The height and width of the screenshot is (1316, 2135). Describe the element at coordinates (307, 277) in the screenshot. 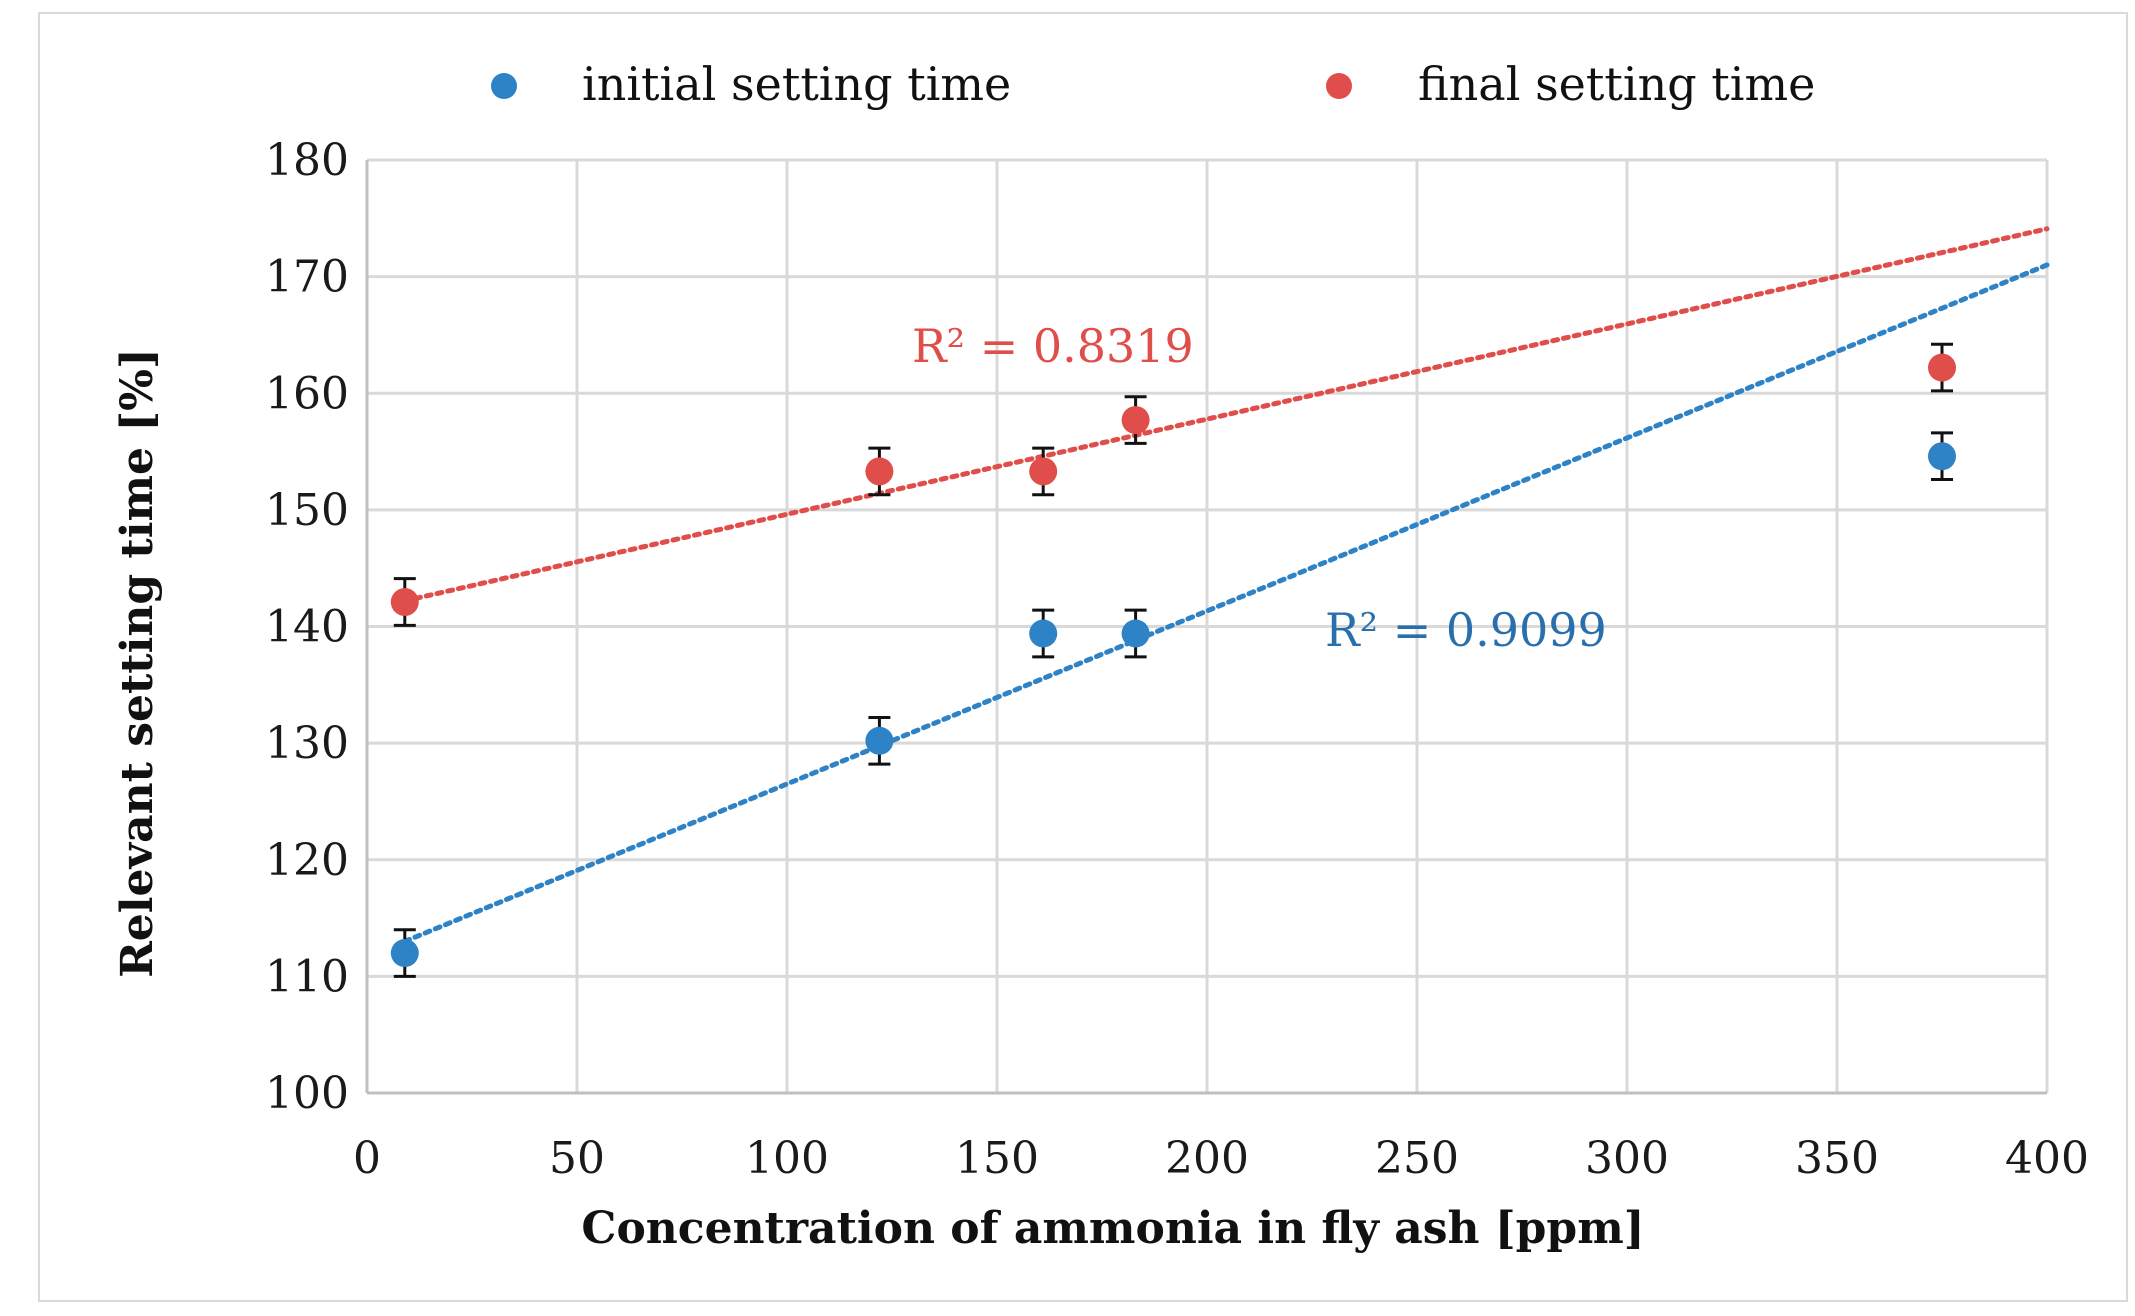

I see `y-tick-label: 170` at that location.